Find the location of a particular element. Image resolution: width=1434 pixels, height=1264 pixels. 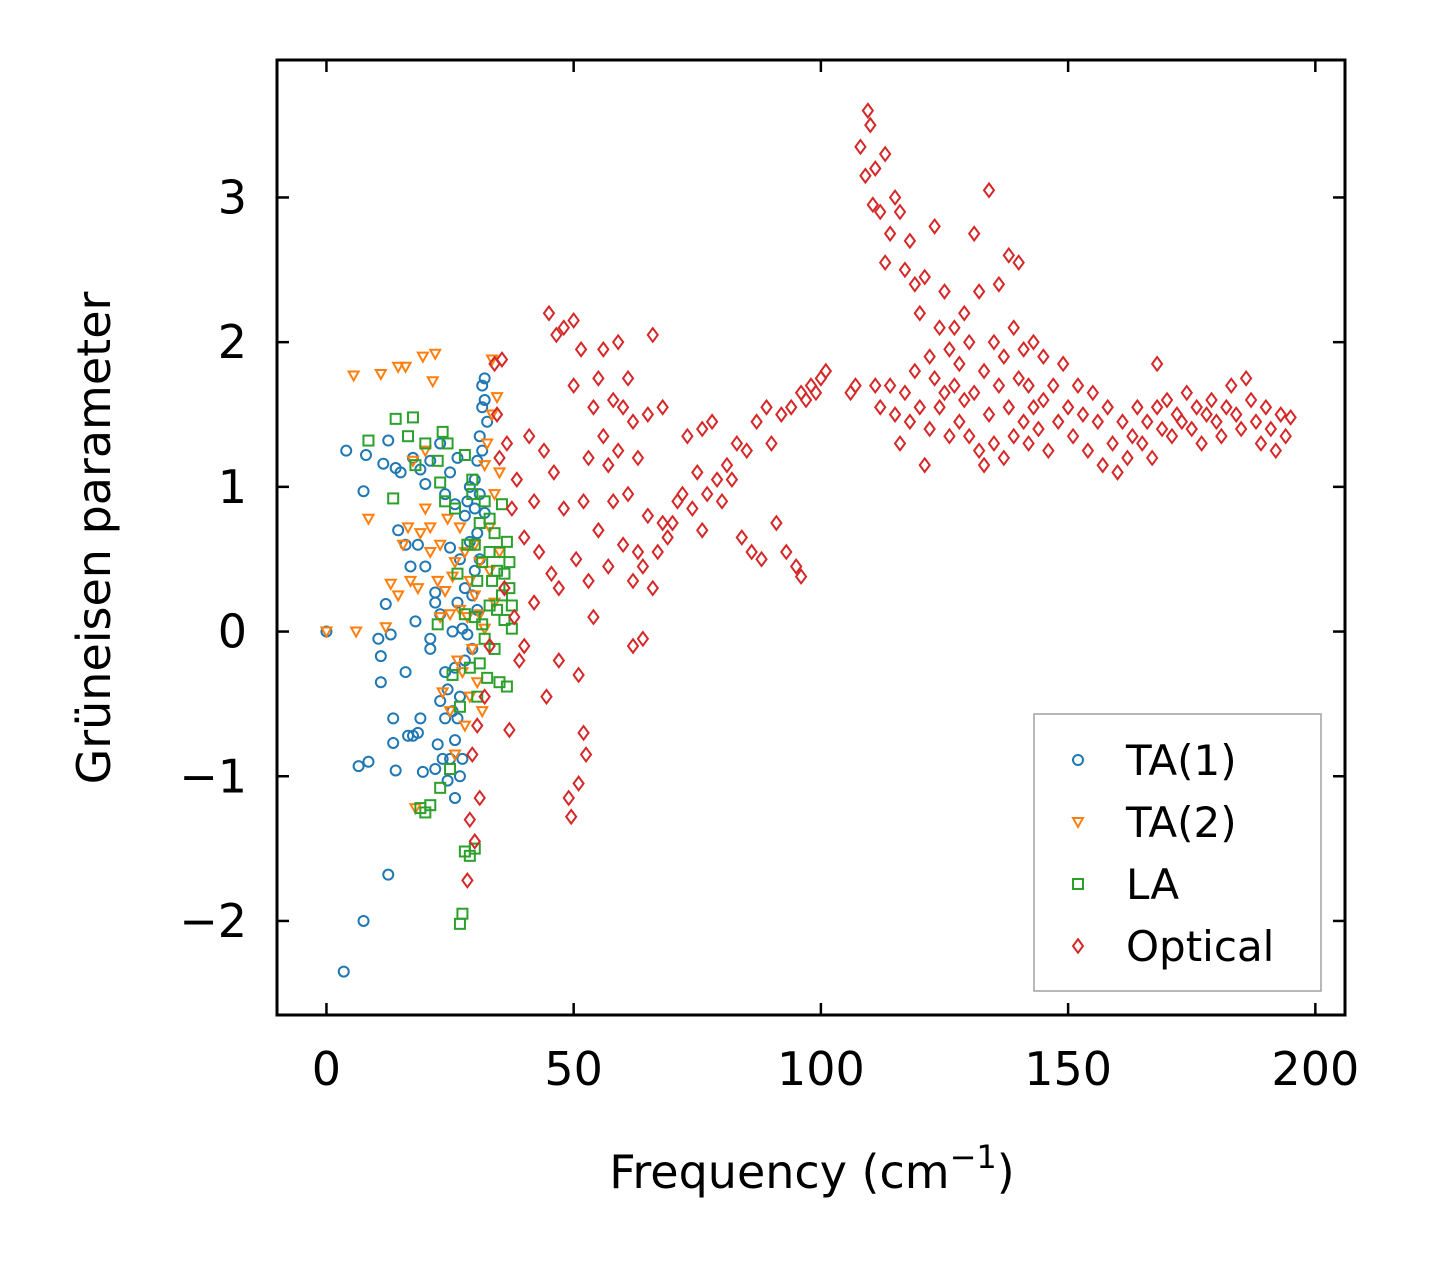

y-tick-label: 1 is located at coordinates (232, 487).